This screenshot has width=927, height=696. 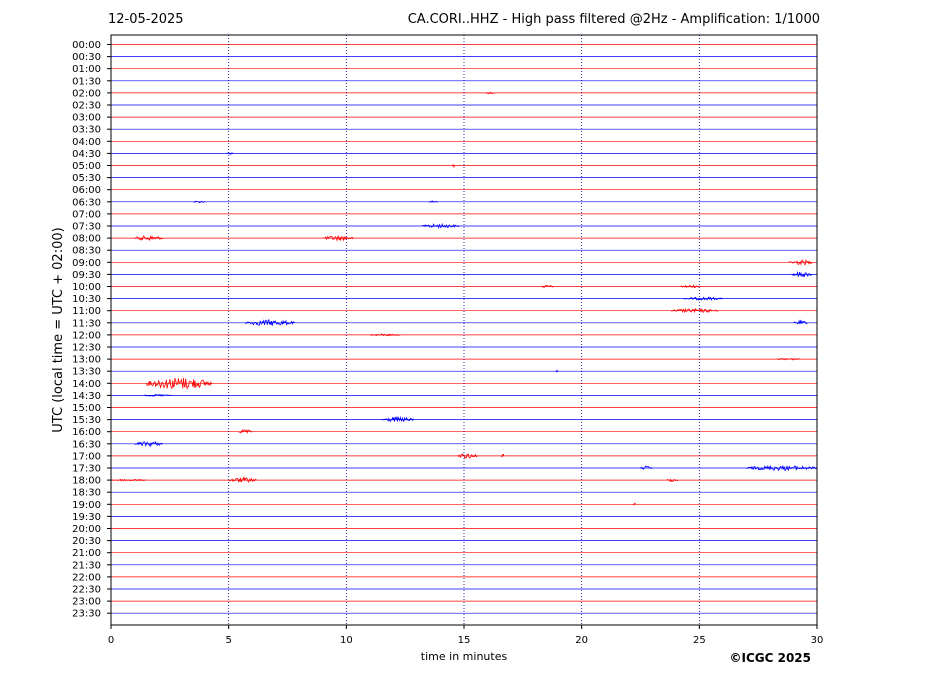 What do you see at coordinates (86, 420) in the screenshot?
I see `y-tick-label: 15:30` at bounding box center [86, 420].